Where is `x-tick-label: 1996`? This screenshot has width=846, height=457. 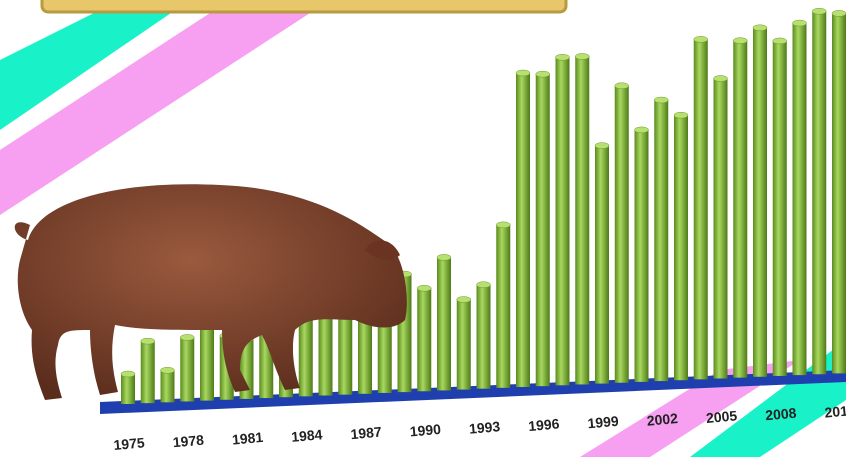
x-tick-label: 1996 is located at coordinates (544, 424).